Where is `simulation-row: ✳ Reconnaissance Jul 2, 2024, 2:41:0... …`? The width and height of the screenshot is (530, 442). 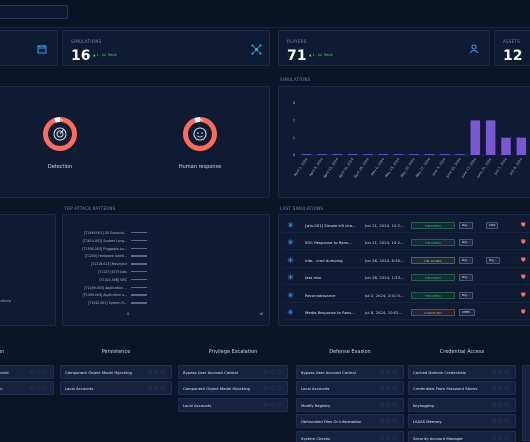 simulation-row: ✳ Reconnaissance Jul 2, 2024, 2:41:0... … is located at coordinates (406, 296).